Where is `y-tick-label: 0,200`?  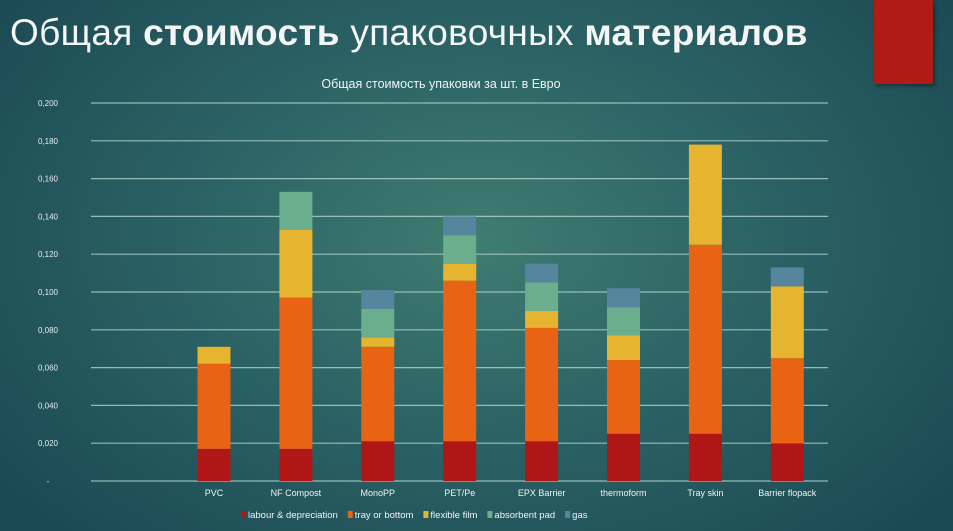 y-tick-label: 0,200 is located at coordinates (48, 103).